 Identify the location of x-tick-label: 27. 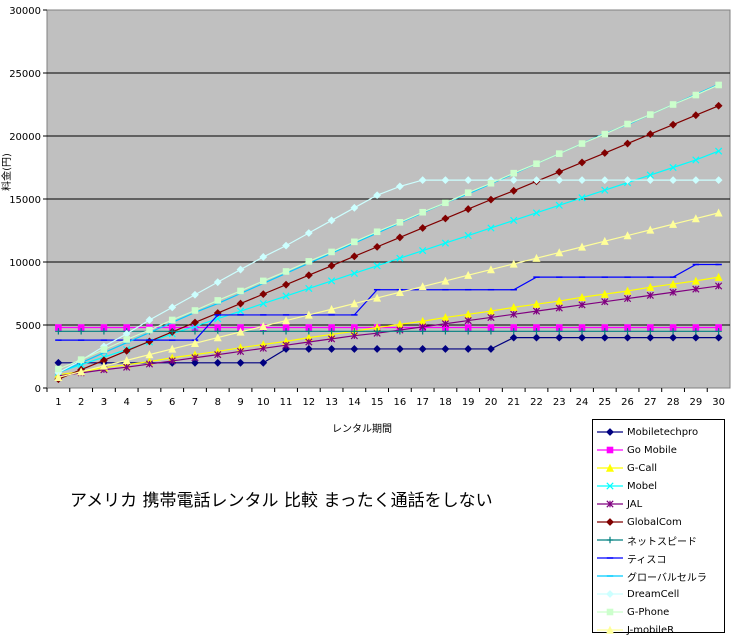
(650, 402).